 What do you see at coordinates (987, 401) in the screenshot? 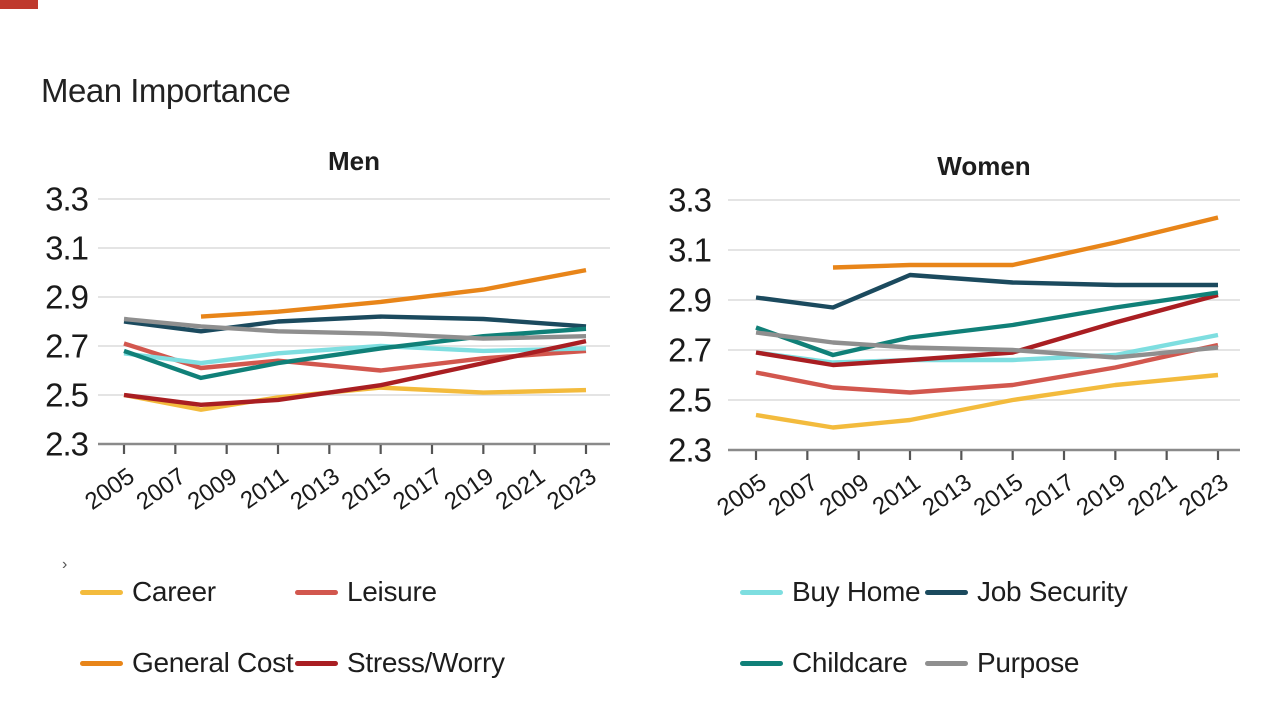
I see `series-line-career` at bounding box center [987, 401].